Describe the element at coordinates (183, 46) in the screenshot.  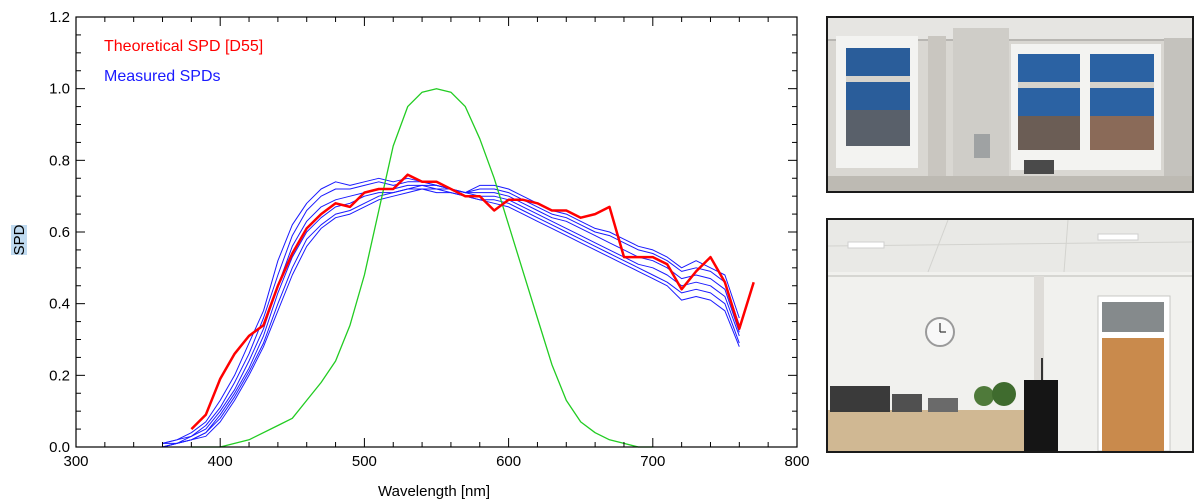
I see `legend-entry: Theoretical SPD [D55]` at that location.